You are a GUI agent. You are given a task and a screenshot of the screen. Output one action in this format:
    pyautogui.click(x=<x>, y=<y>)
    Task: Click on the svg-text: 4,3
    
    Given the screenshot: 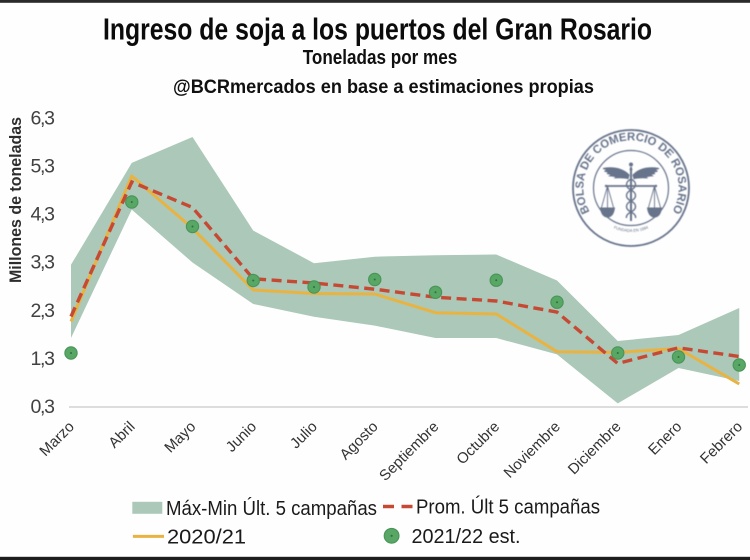 What is the action you would take?
    pyautogui.click(x=43, y=215)
    